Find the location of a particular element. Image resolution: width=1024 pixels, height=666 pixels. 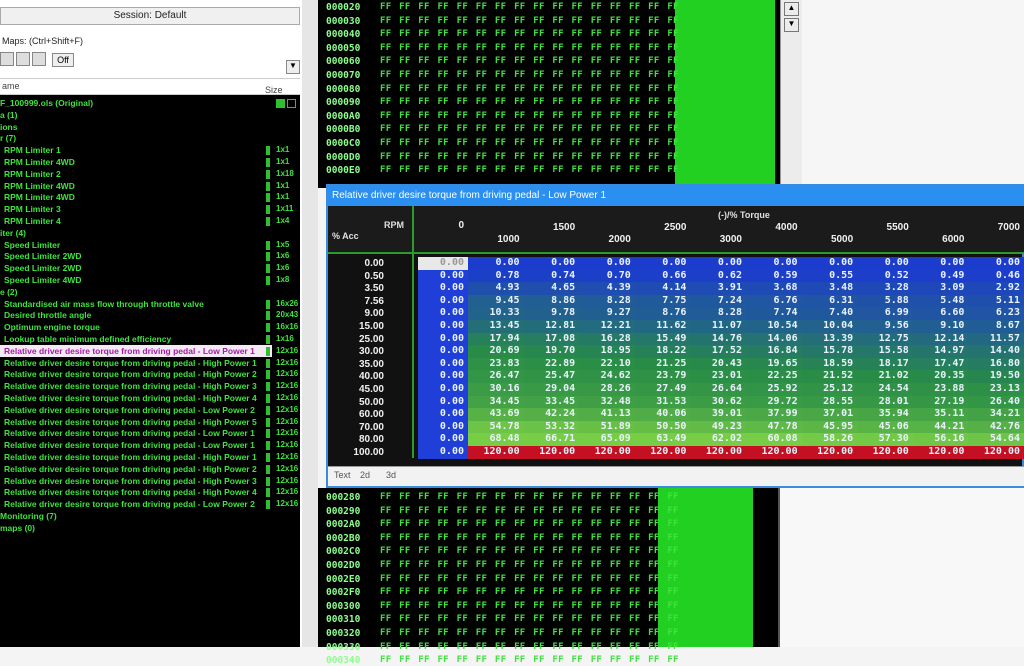

table-cell: 5.11 is located at coordinates (996, 301).